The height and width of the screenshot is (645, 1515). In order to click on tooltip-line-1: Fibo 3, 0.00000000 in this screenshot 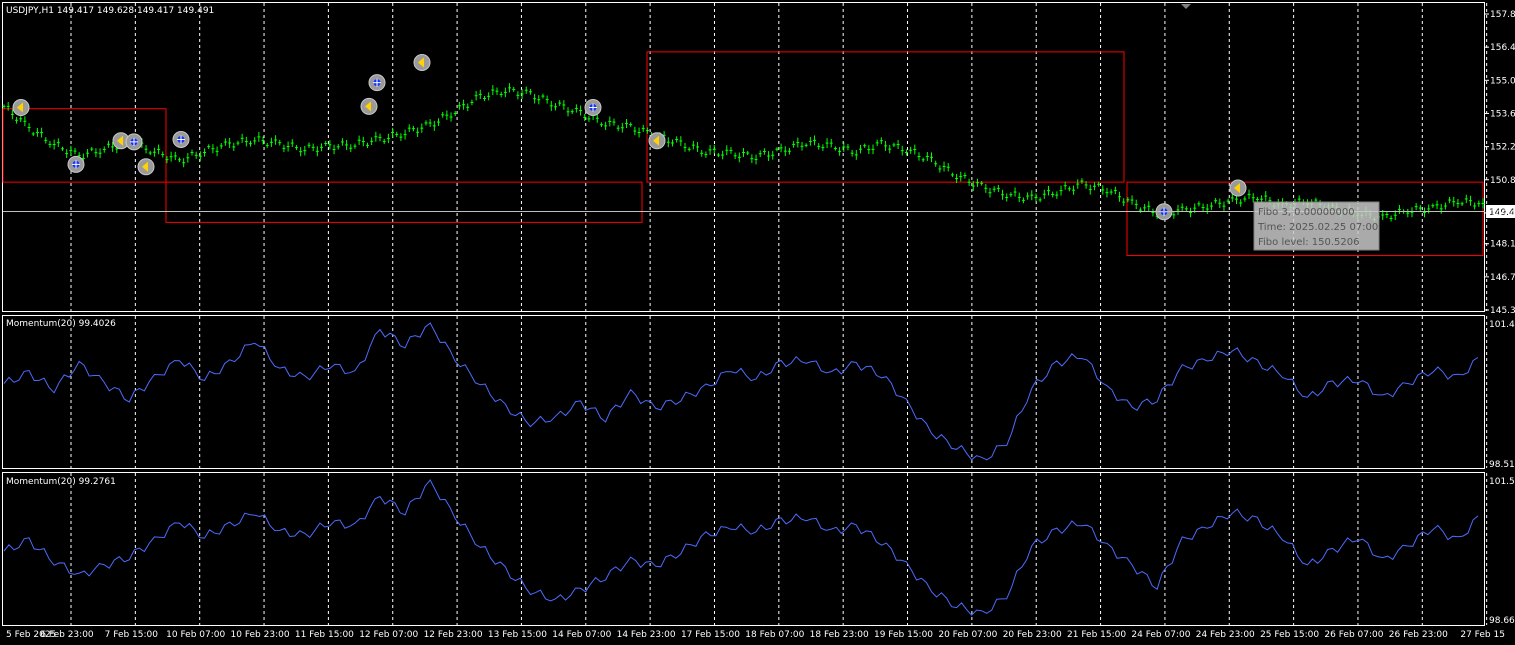, I will do `click(1306, 212)`.